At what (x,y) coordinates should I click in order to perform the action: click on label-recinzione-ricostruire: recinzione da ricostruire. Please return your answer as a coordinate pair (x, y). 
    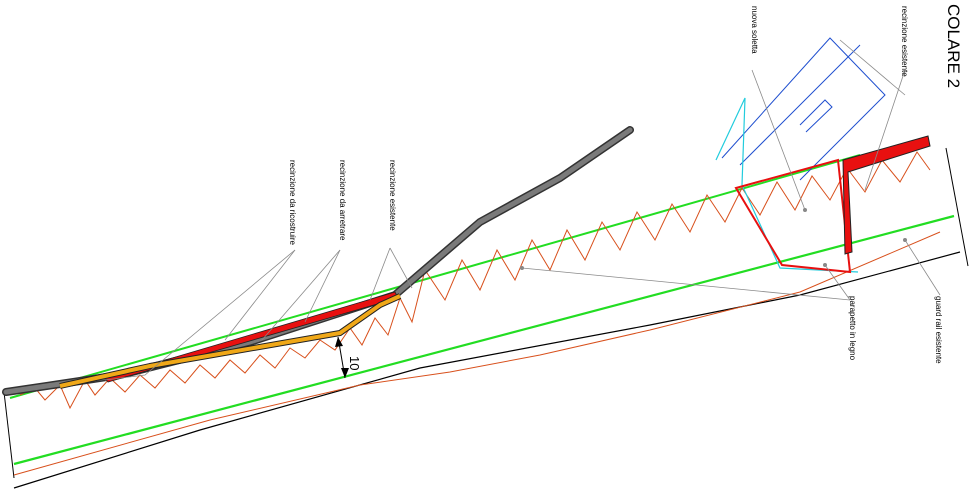
    Looking at the image, I should click on (292, 202).